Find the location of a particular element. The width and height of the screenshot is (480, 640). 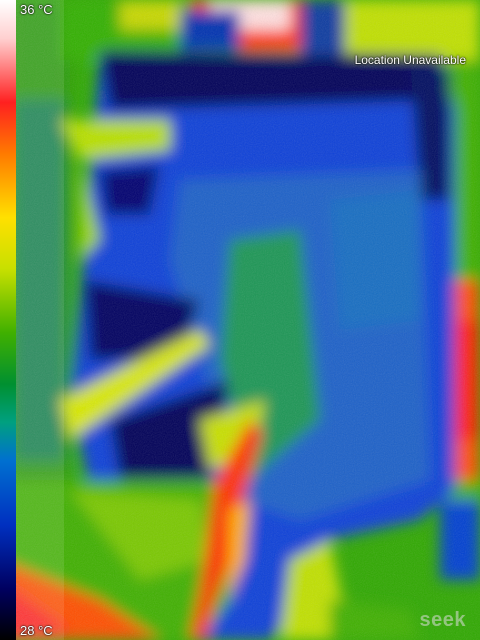

max-temperature-label: 36 °C is located at coordinates (36, 9).